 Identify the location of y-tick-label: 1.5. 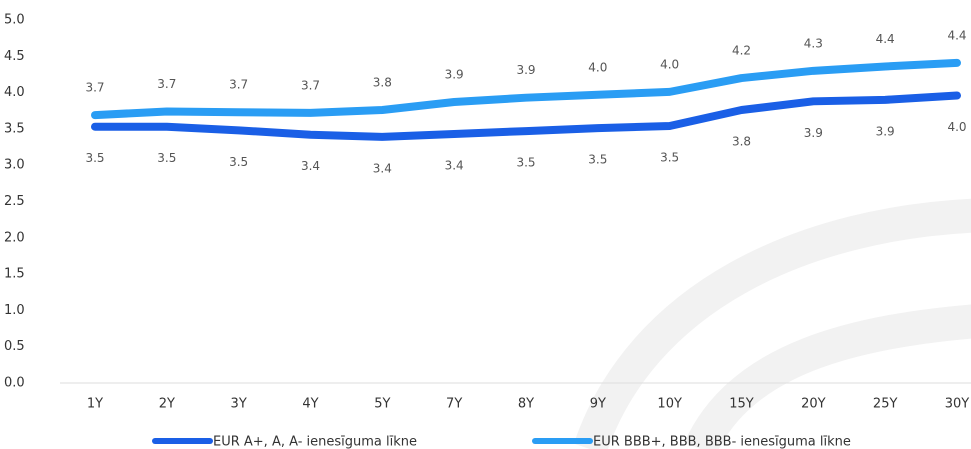
(14, 274).